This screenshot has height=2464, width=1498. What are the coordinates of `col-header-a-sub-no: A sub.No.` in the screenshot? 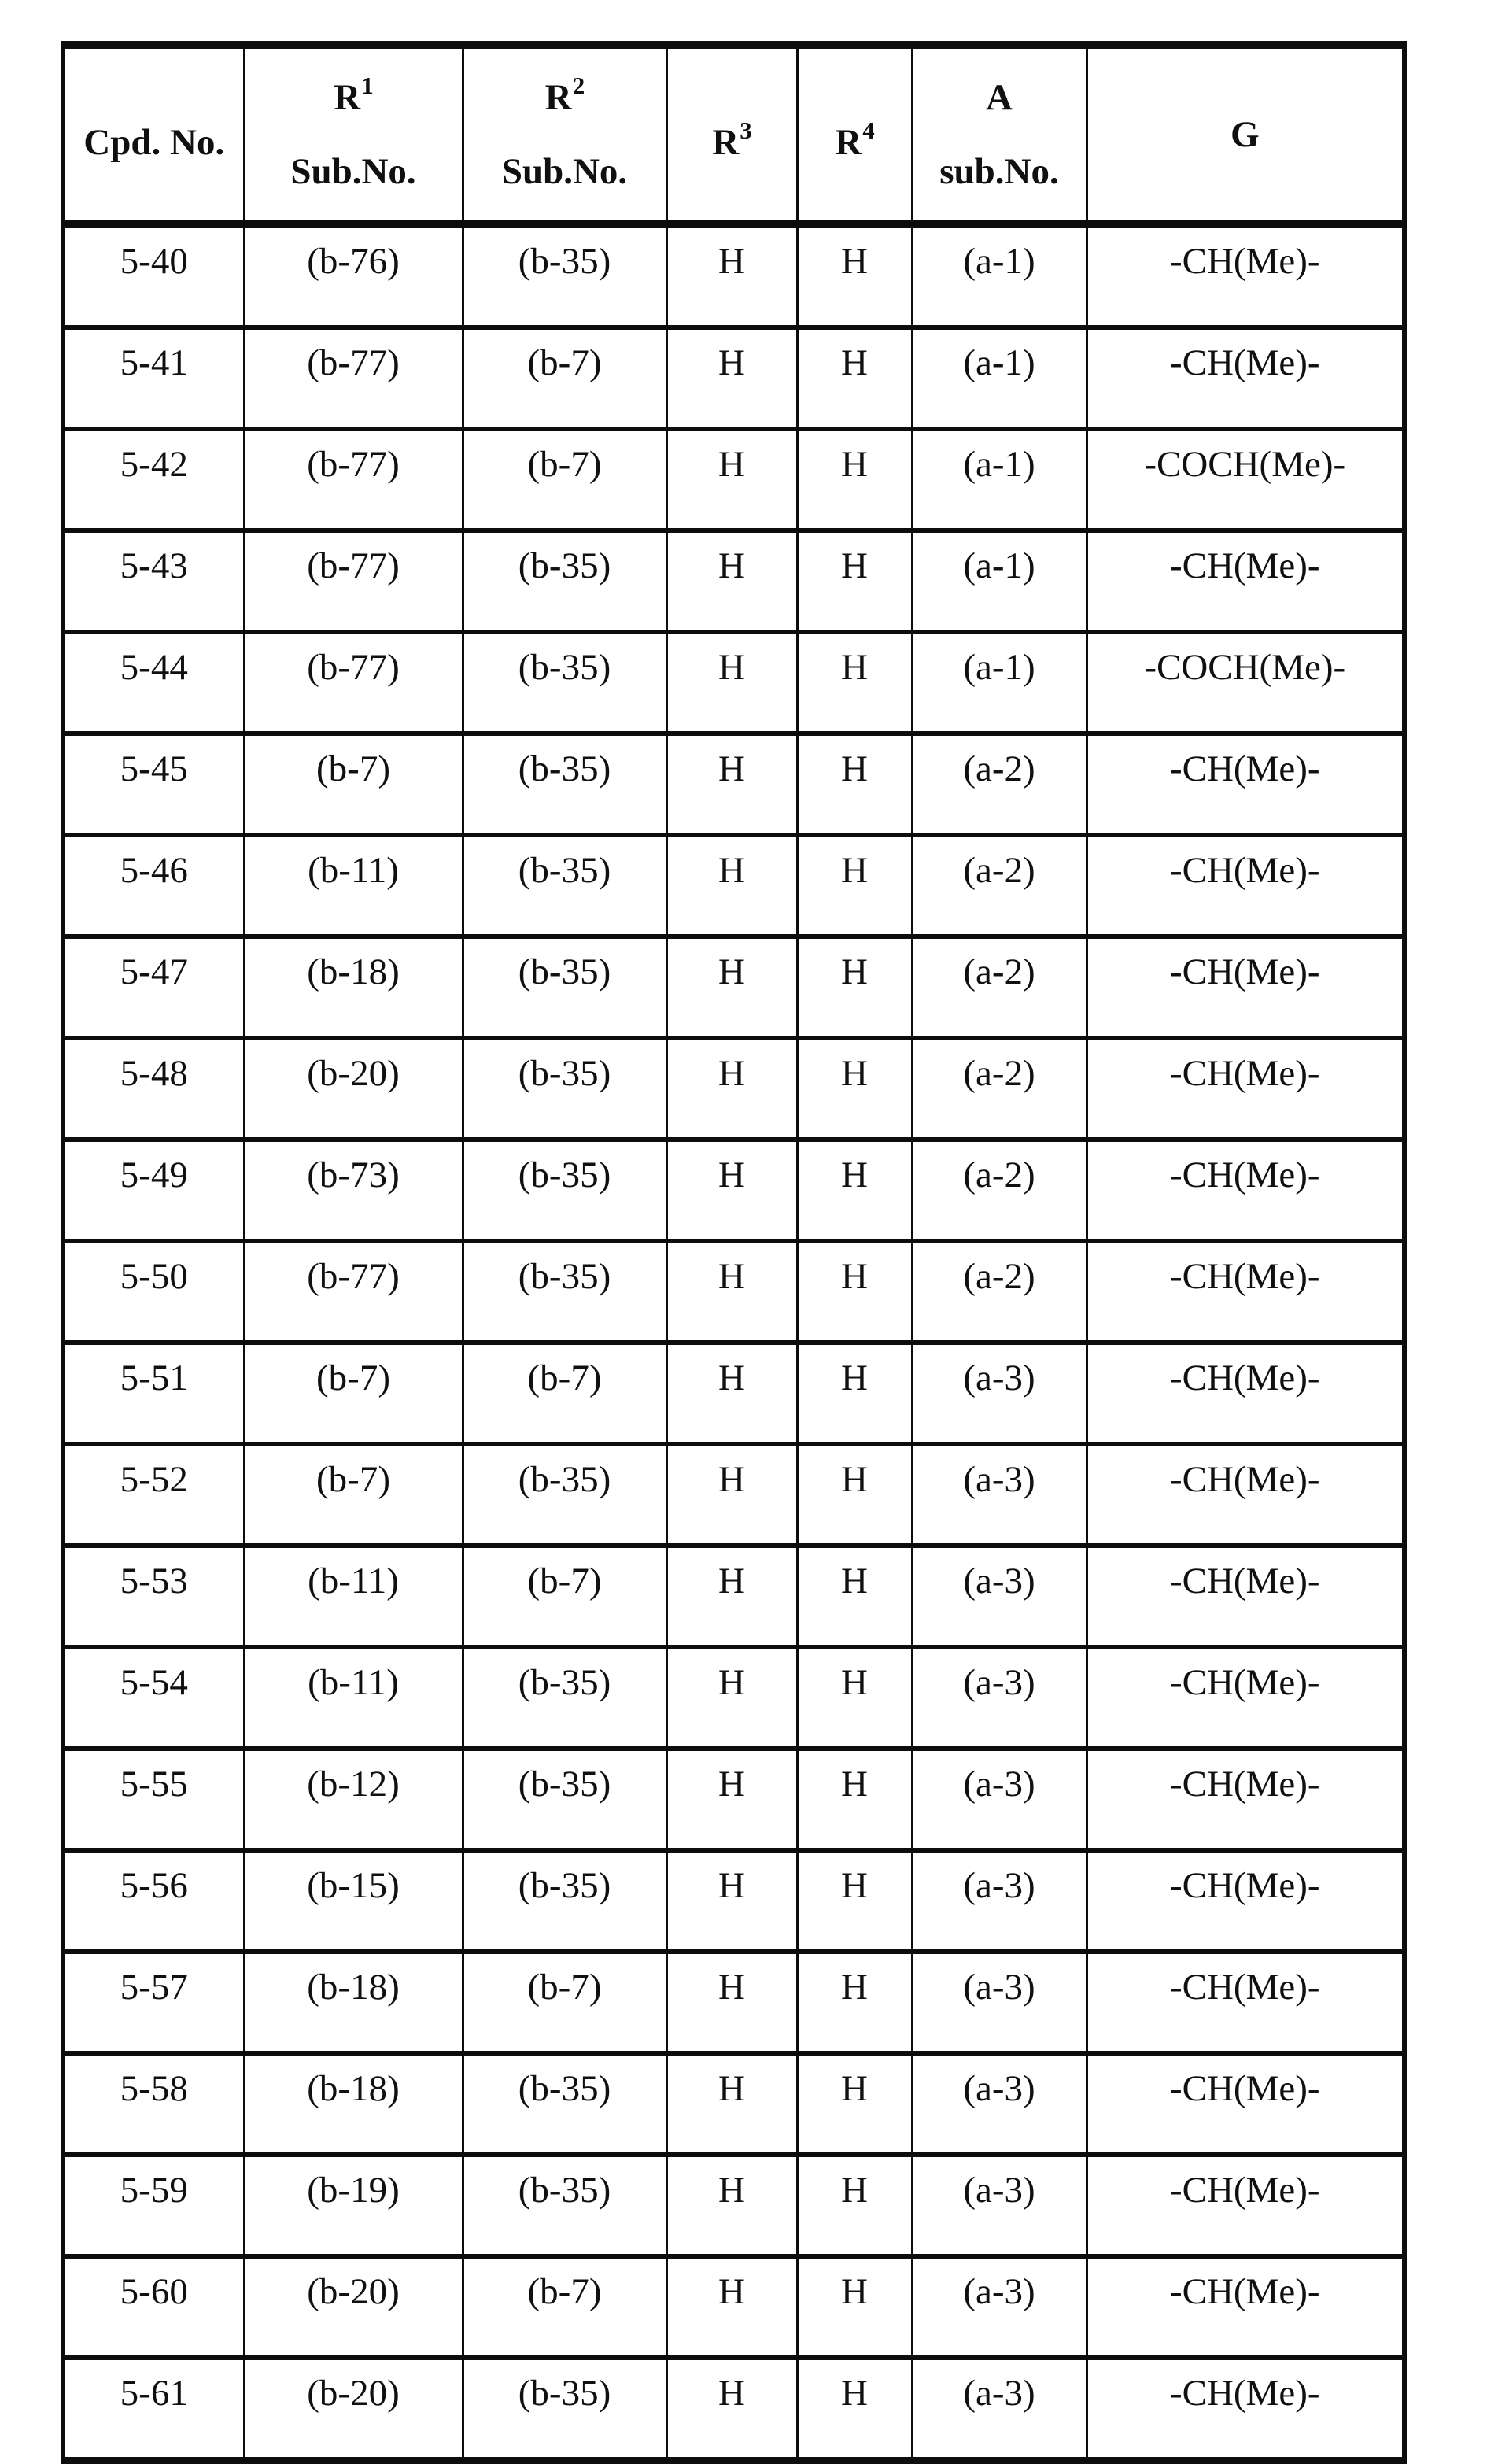 It's located at (998, 136).